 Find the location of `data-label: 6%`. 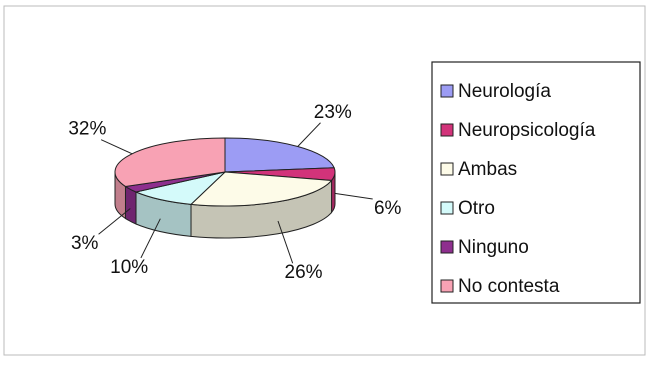

data-label: 6% is located at coordinates (388, 208).